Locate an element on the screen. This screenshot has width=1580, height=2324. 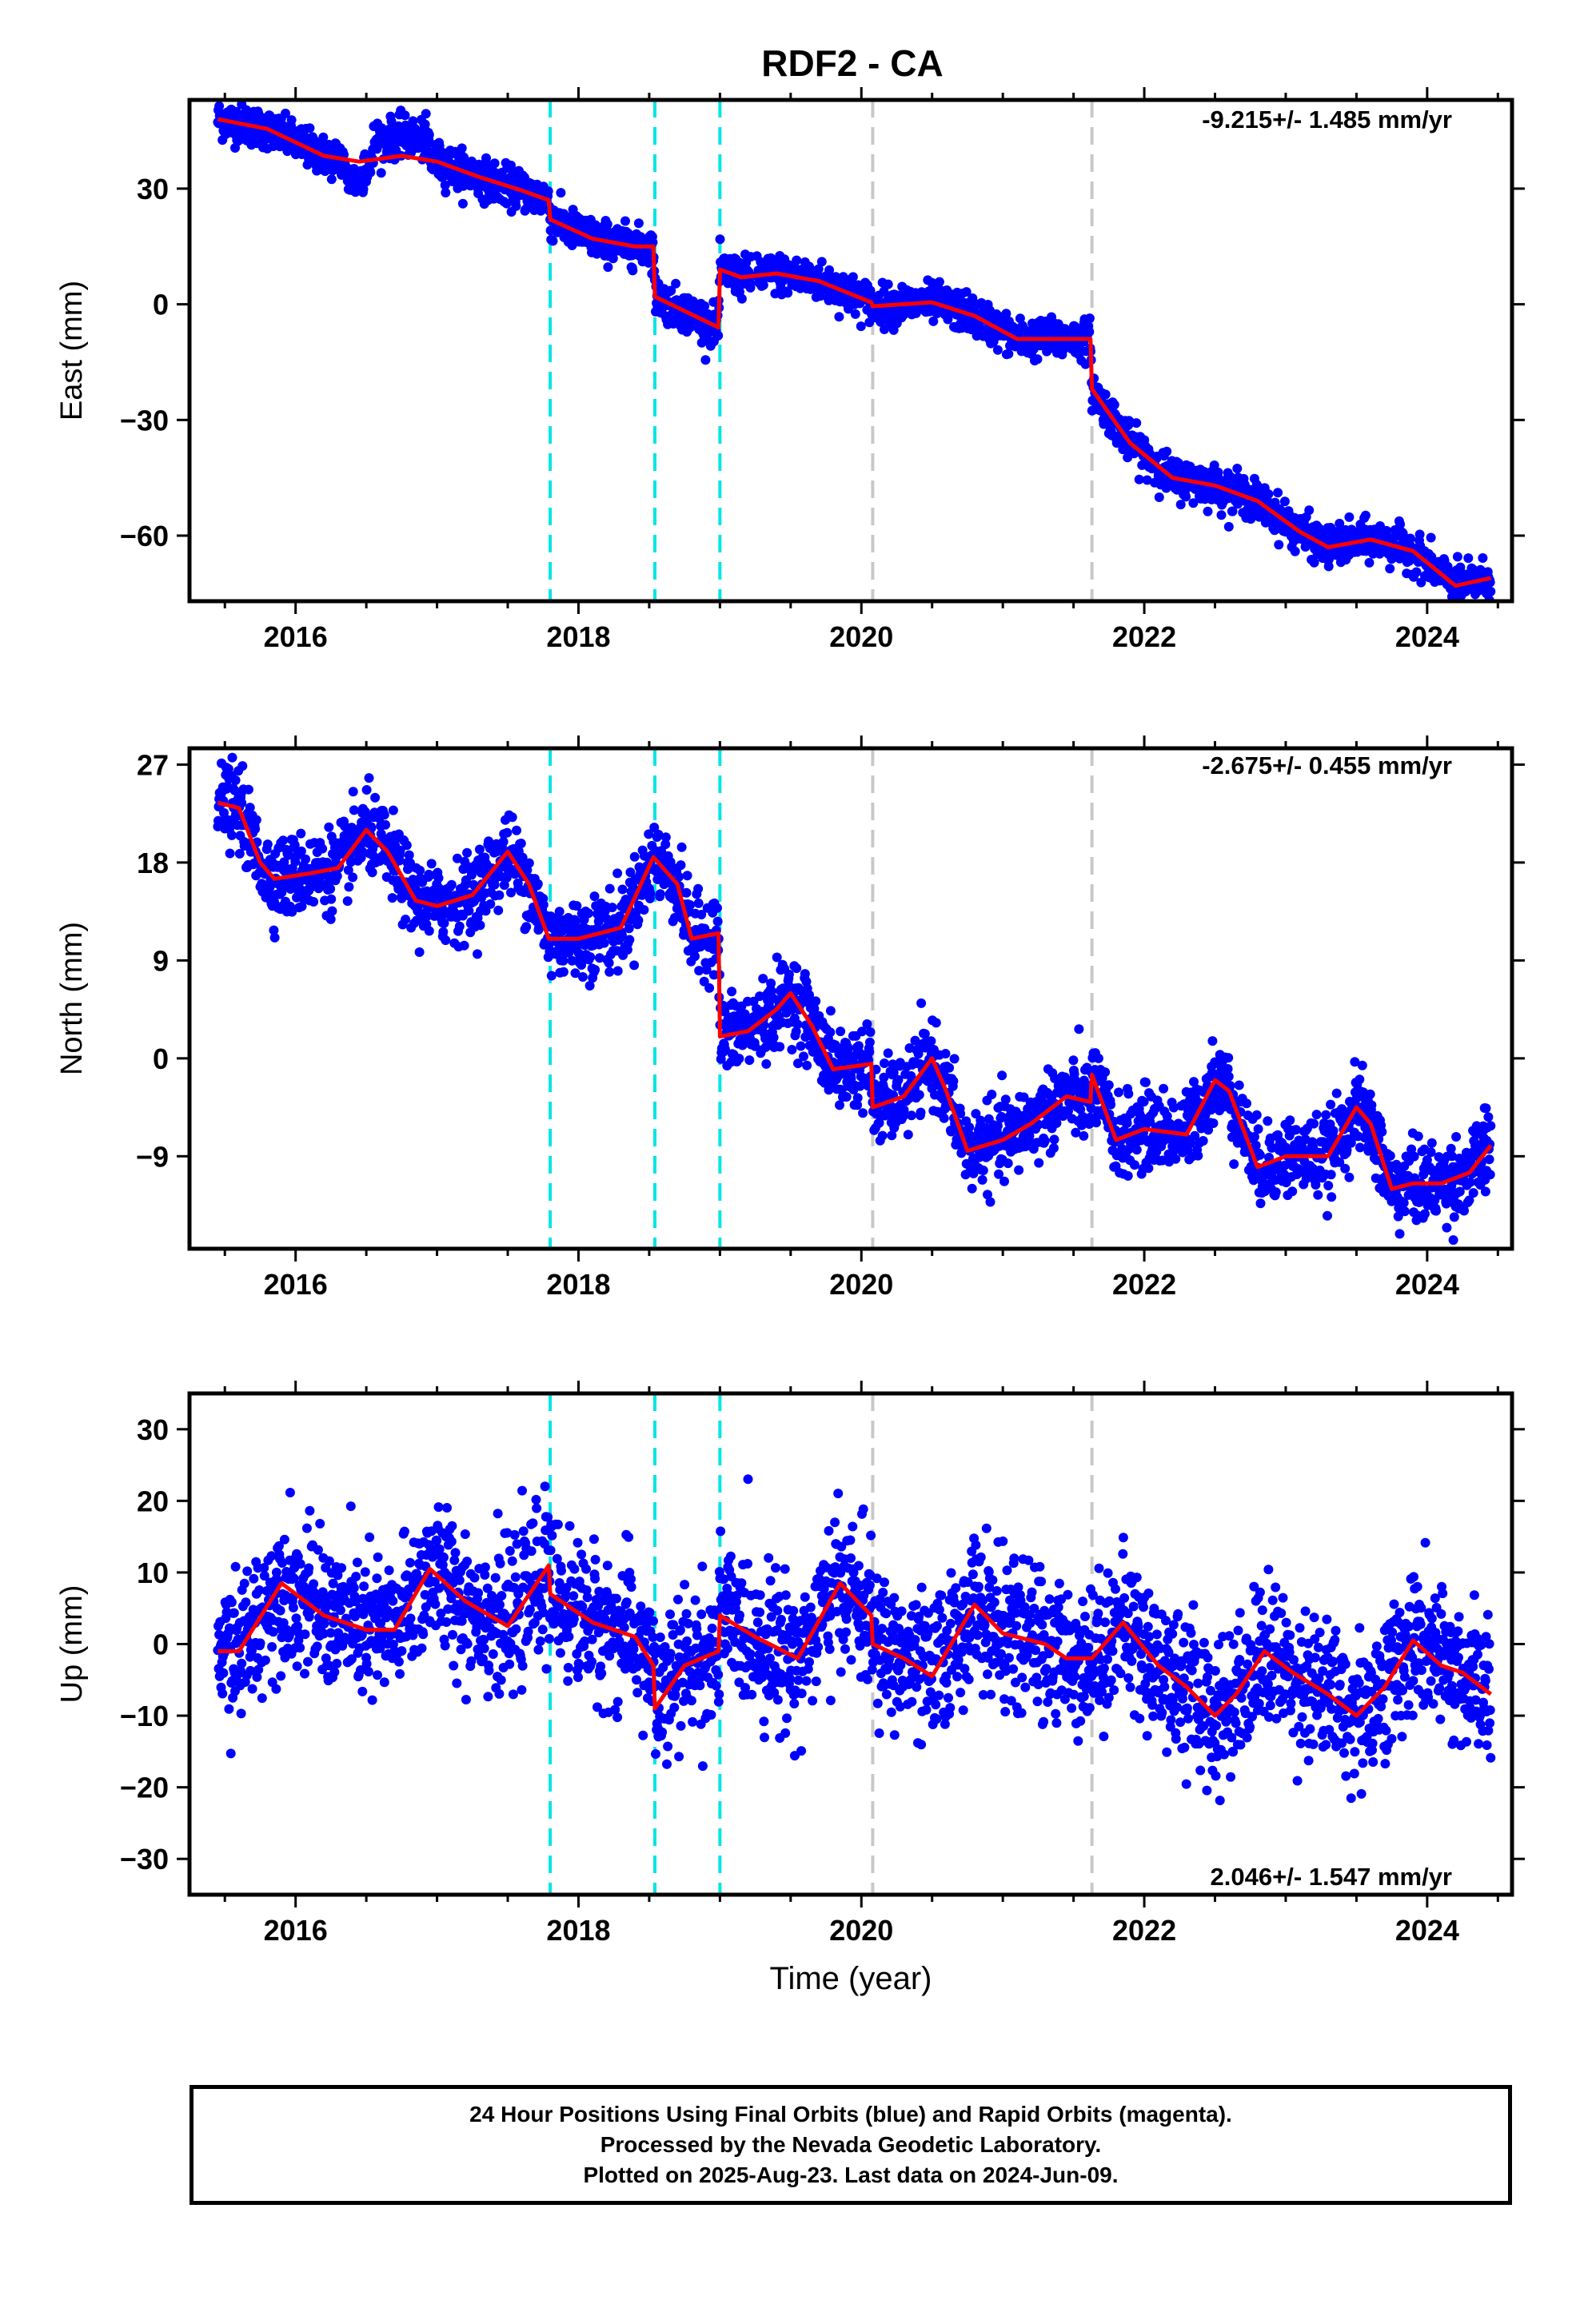
east-y-tick-label: −60 is located at coordinates (144, 536).